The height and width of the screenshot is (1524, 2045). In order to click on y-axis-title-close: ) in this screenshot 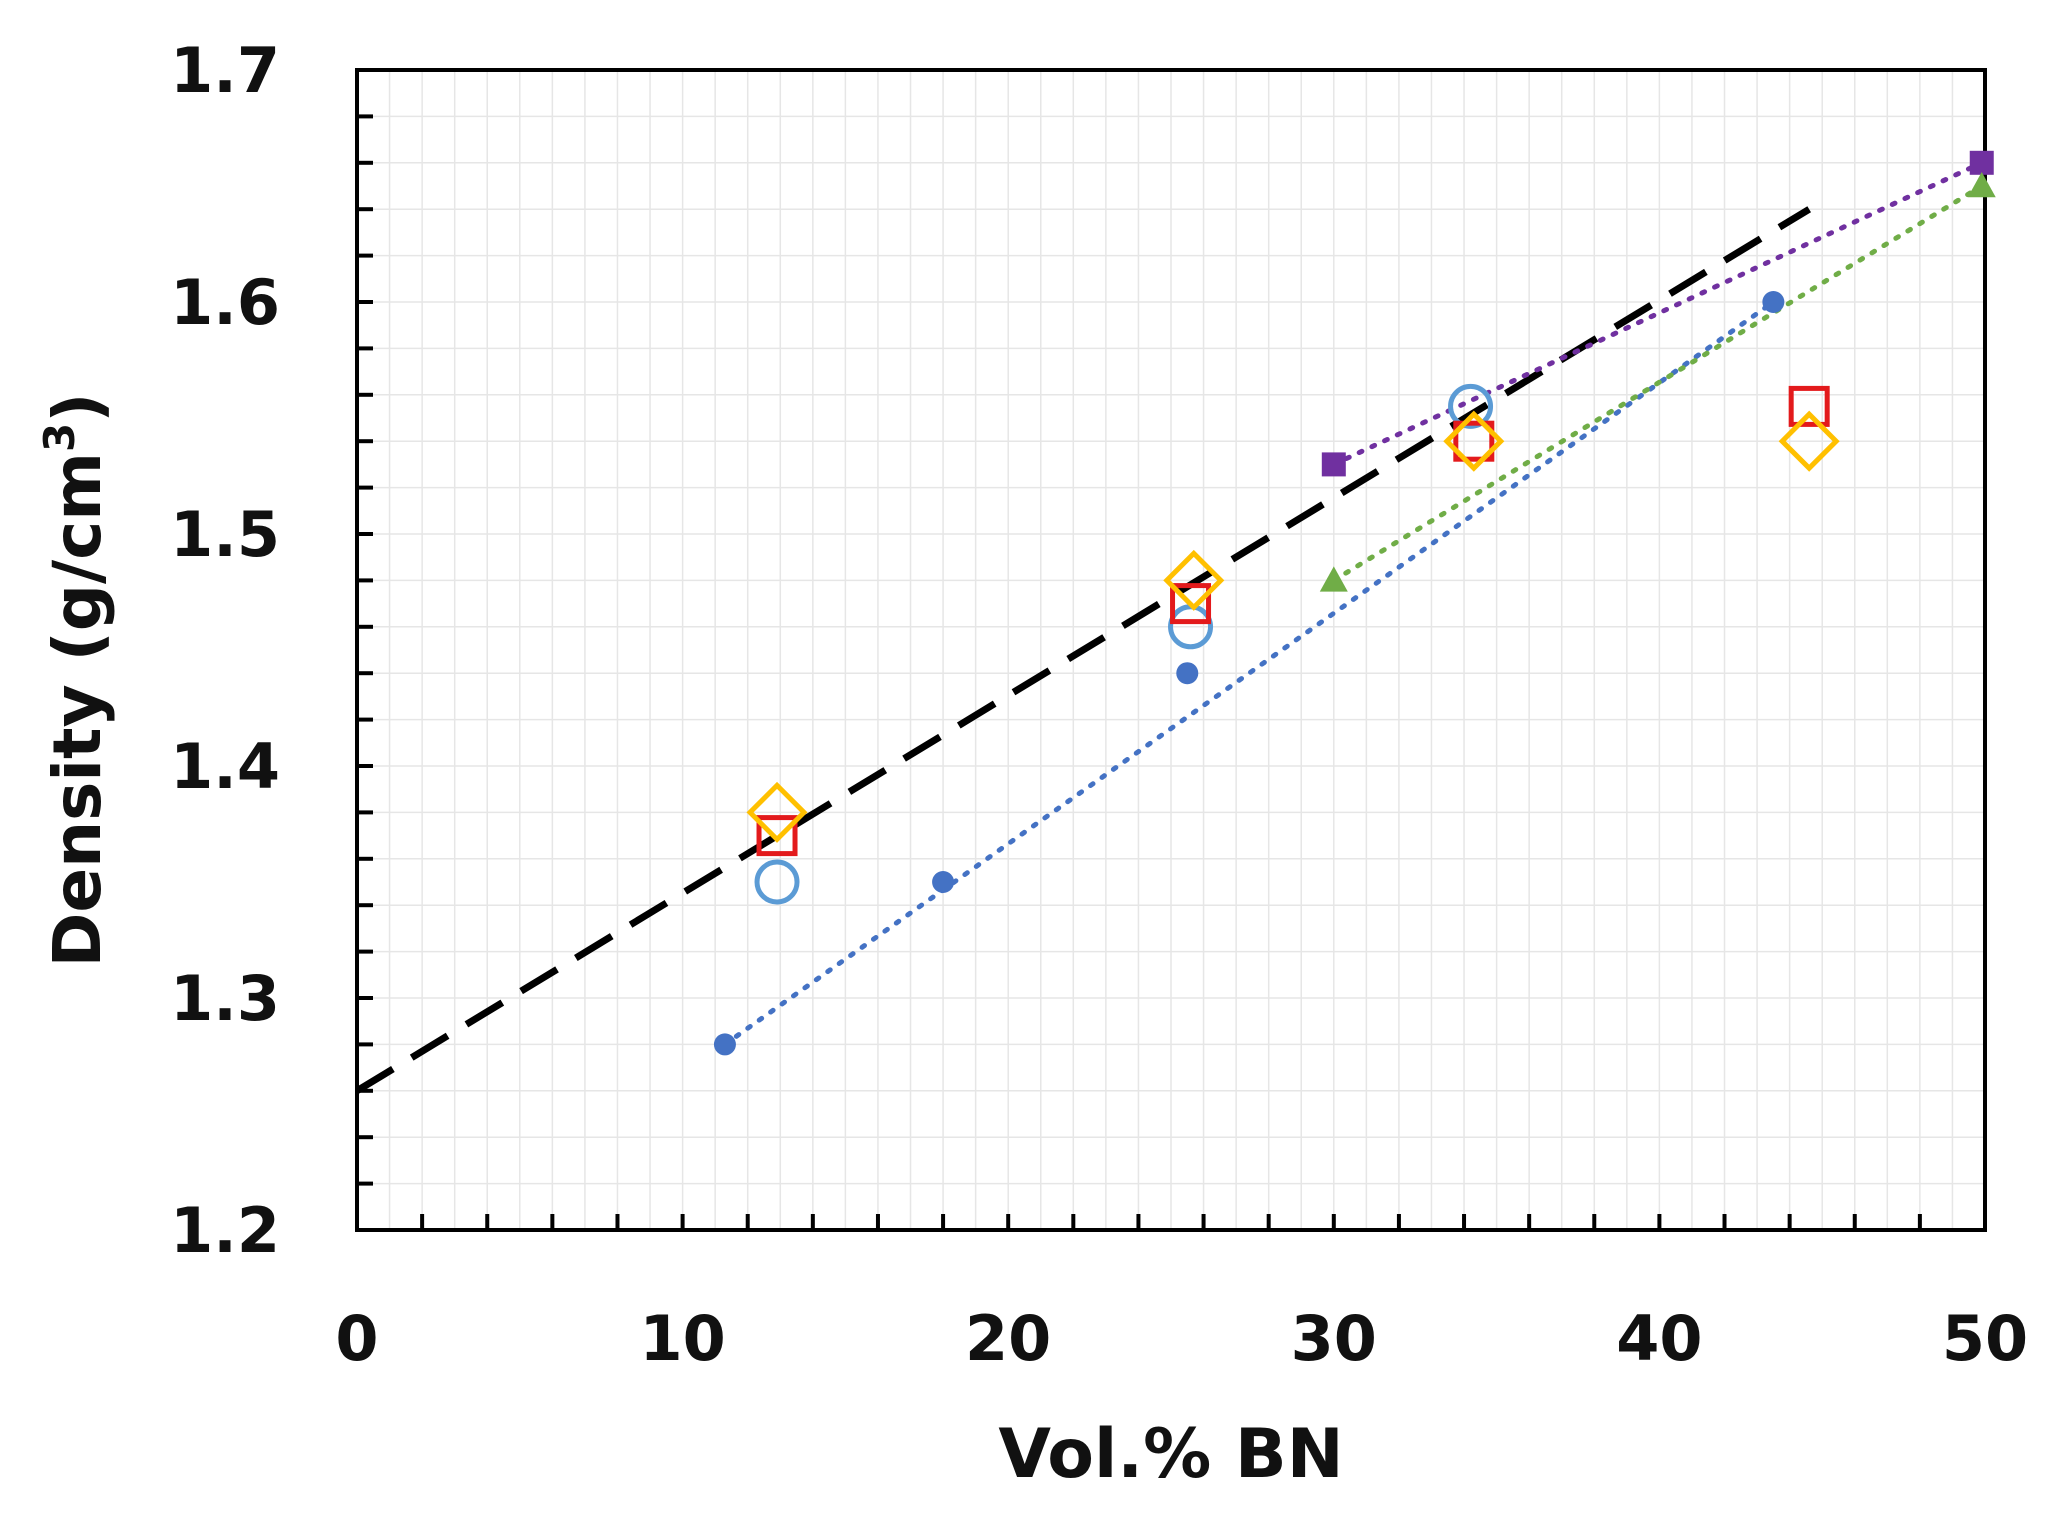, I will do `click(77, 408)`.